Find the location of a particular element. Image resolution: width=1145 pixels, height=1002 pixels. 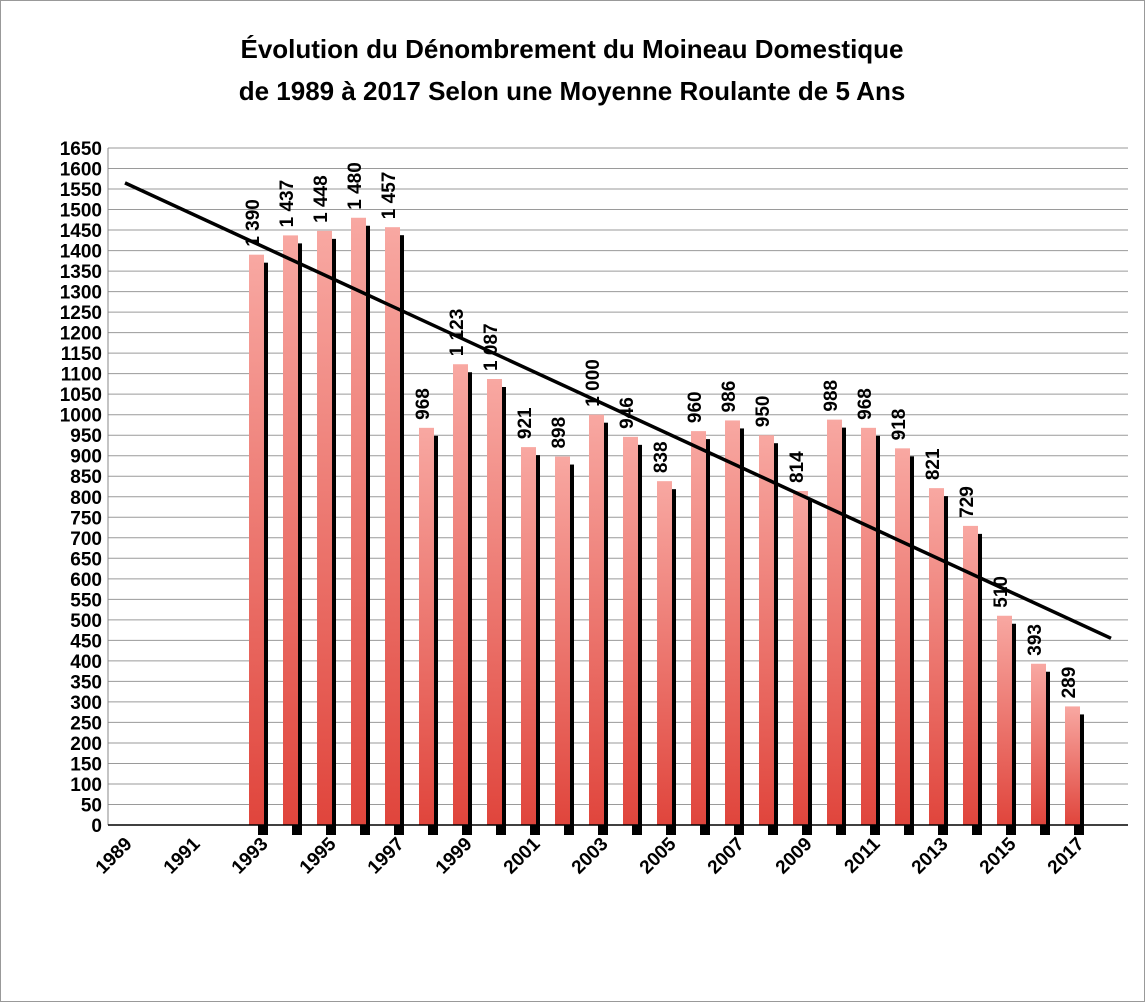

data-label: 1 480 is located at coordinates (355, 186).